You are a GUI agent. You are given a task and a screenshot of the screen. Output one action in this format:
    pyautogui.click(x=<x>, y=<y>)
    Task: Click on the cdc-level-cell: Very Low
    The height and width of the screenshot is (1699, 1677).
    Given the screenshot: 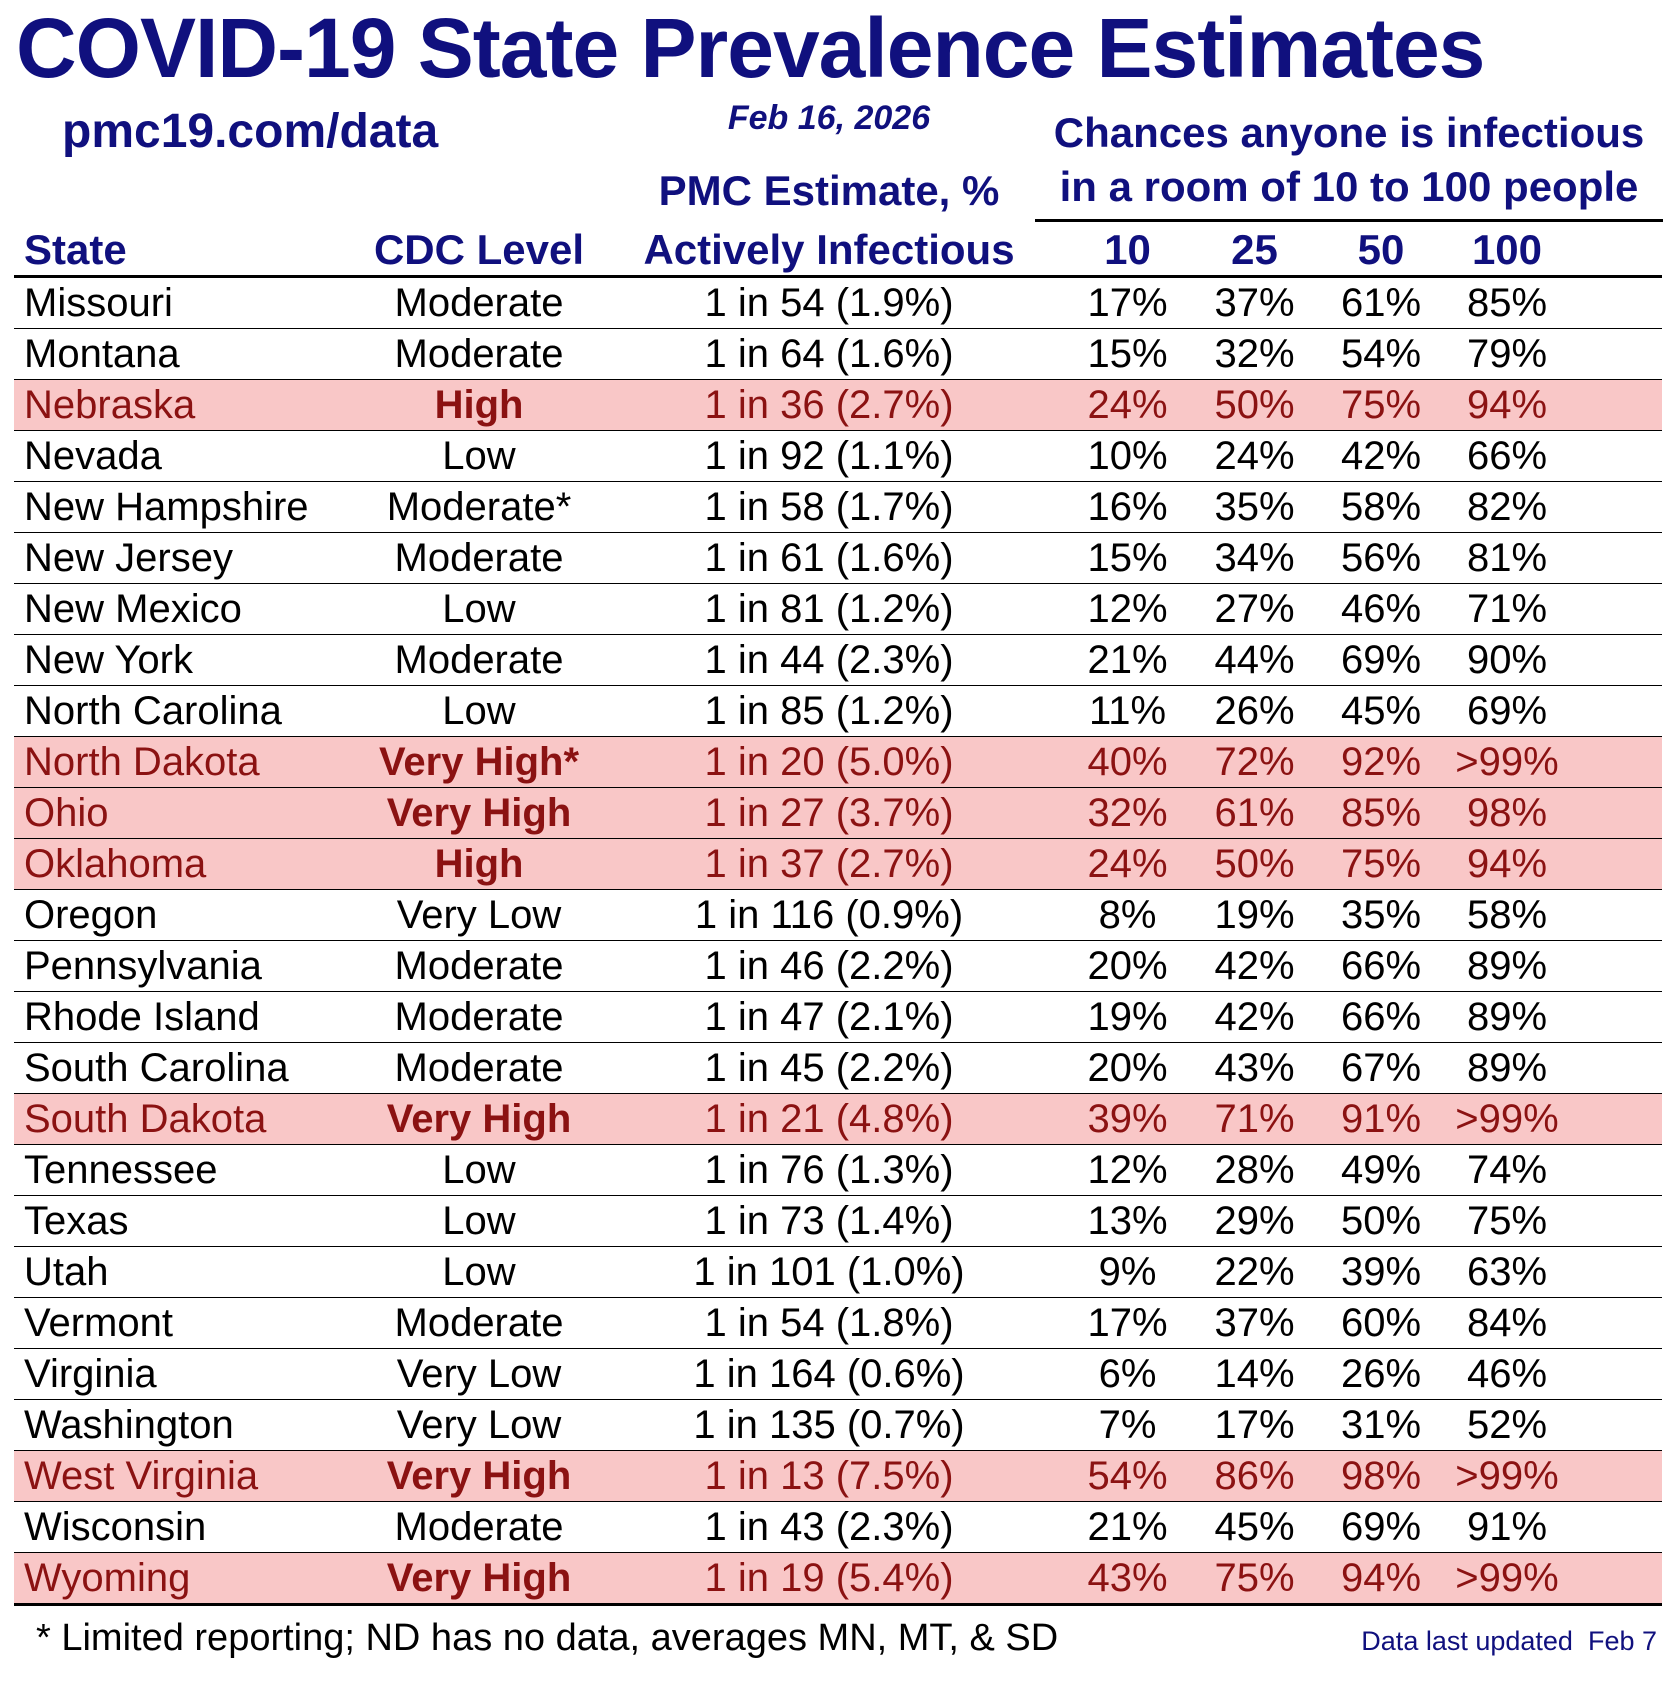 What is the action you would take?
    pyautogui.click(x=479, y=1374)
    